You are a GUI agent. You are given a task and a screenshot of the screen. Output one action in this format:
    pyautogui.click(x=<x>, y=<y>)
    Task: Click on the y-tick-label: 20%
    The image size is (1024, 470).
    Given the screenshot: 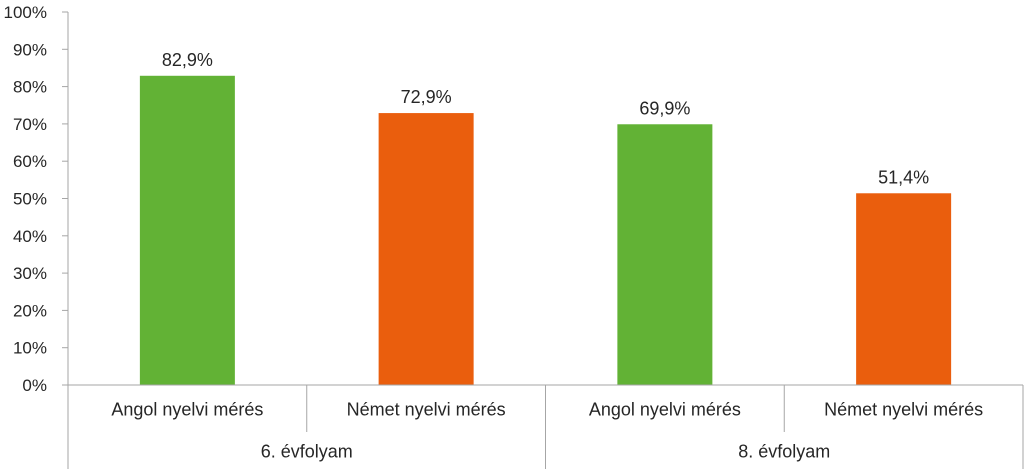 What is the action you would take?
    pyautogui.click(x=30, y=310)
    